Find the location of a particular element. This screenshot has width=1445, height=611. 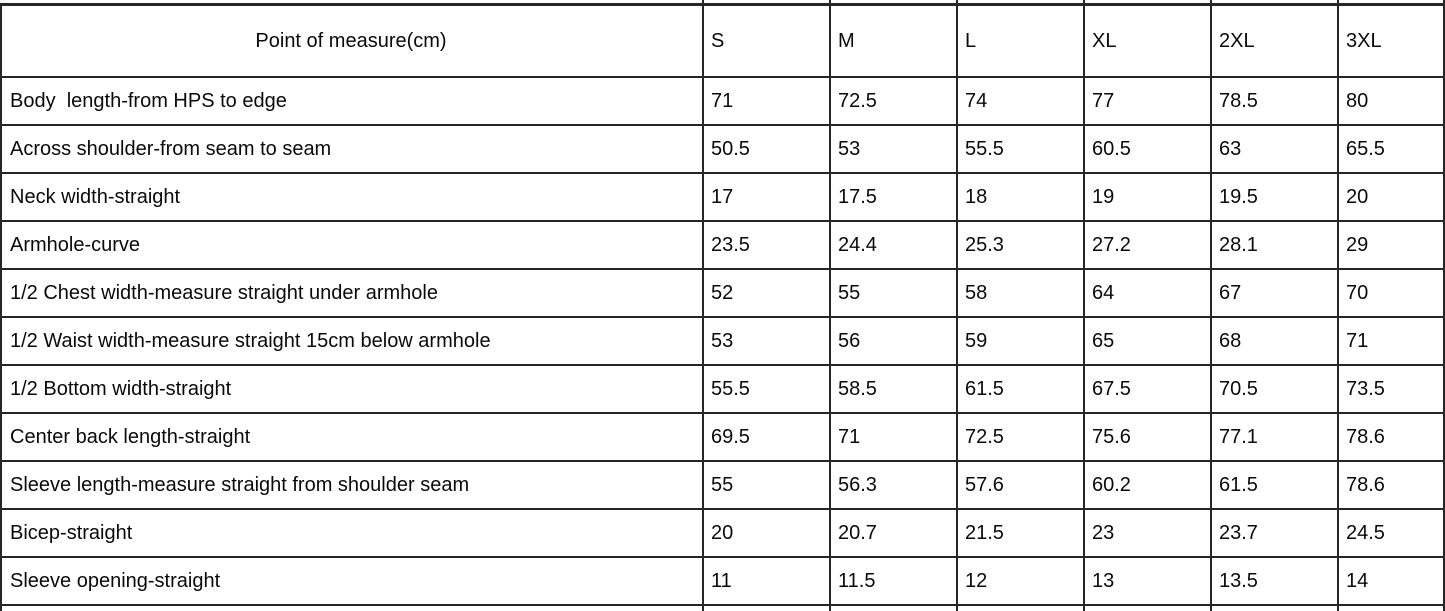

value-cell: 17.5 is located at coordinates (892, 196).